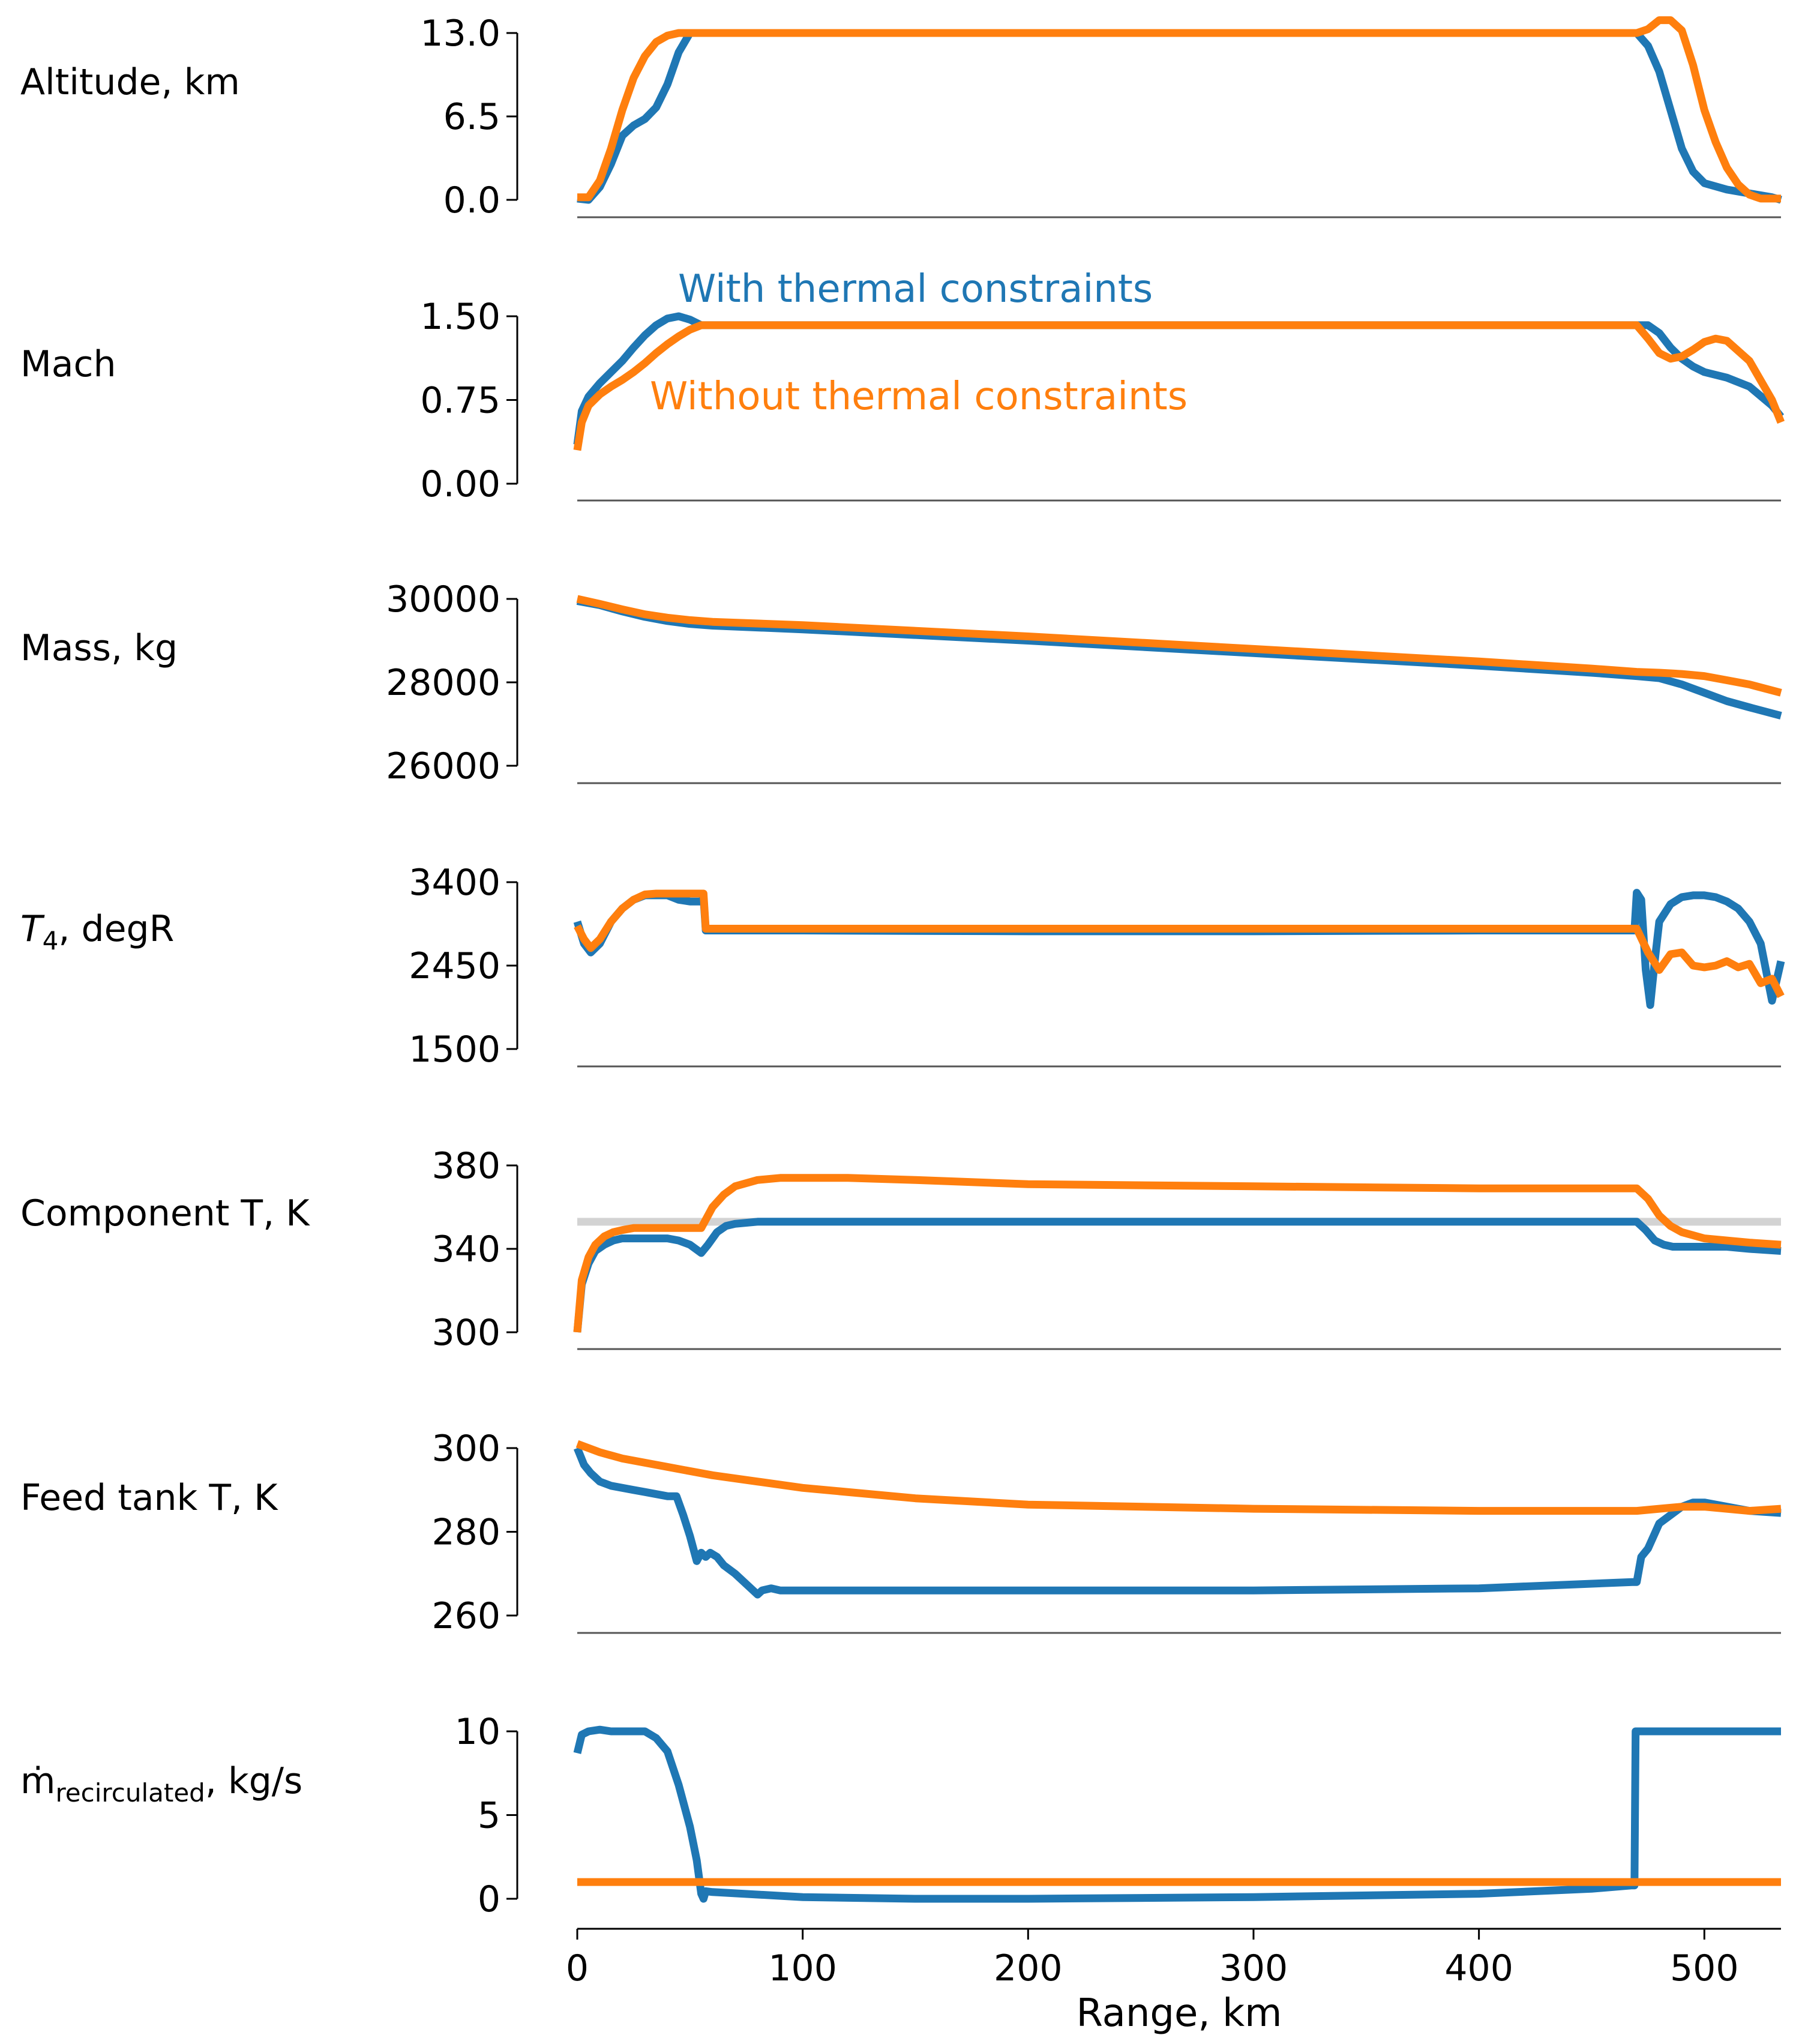  What do you see at coordinates (165, 1213) in the screenshot?
I see `component_t-row-label: Component T, K` at bounding box center [165, 1213].